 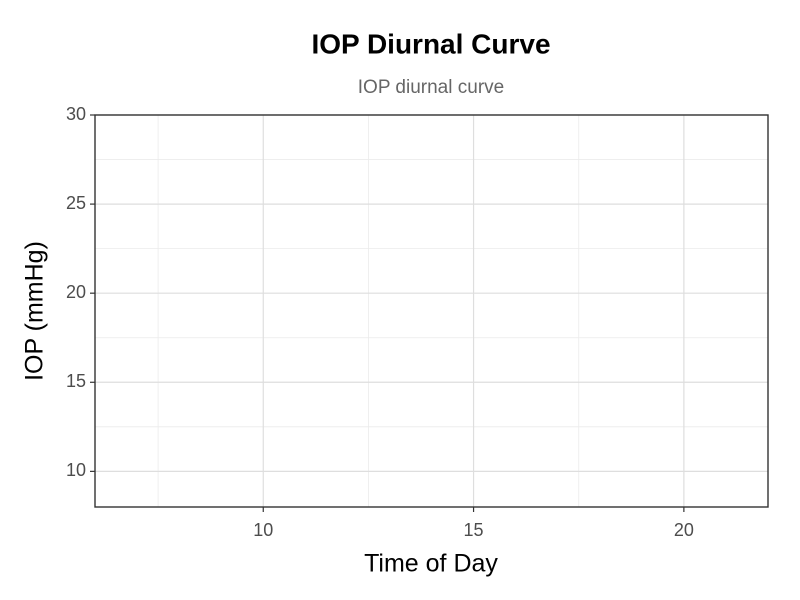 What do you see at coordinates (431, 87) in the screenshot?
I see `chart-subtitle: IOP diurnal curve` at bounding box center [431, 87].